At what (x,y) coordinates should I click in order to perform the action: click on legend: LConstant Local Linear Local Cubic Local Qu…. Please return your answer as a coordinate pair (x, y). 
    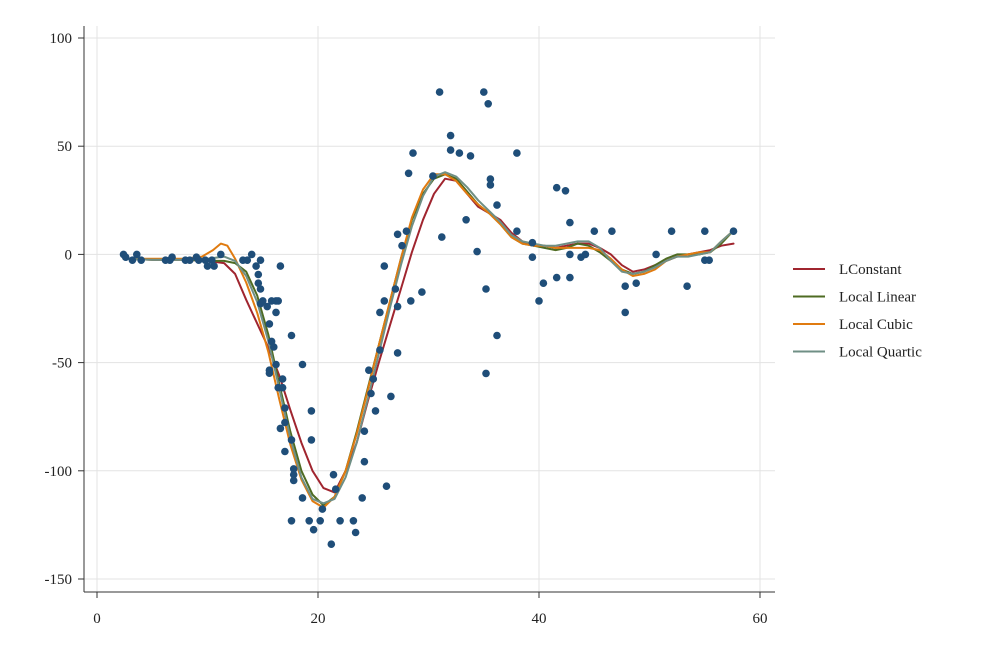
    Looking at the image, I should click on (857, 311).